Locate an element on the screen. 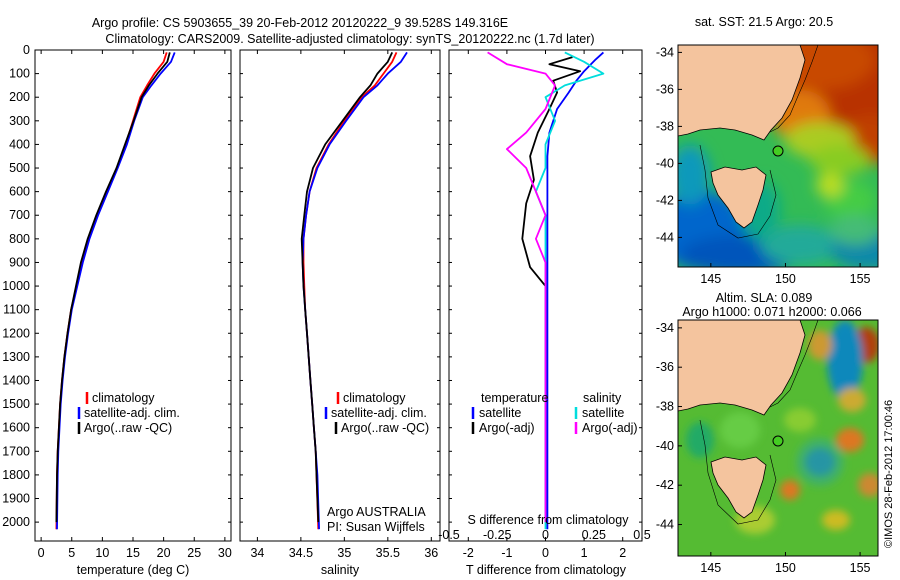 The height and width of the screenshot is (580, 900). depth-tick-label: 1200 is located at coordinates (16, 333).